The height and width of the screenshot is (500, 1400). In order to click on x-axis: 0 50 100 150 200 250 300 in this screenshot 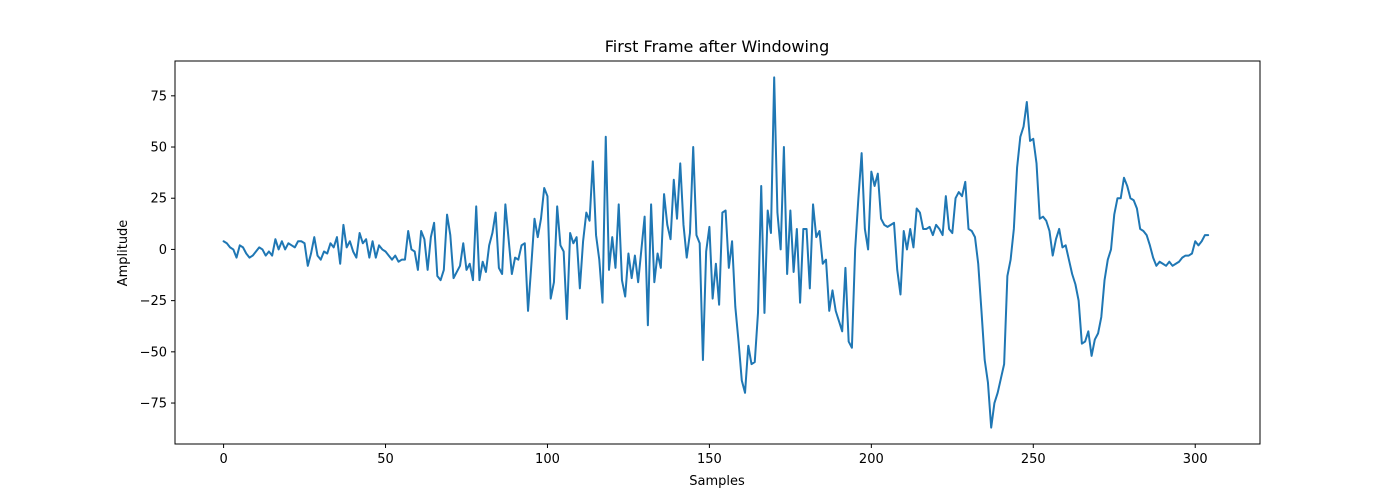, I will do `click(713, 455)`.